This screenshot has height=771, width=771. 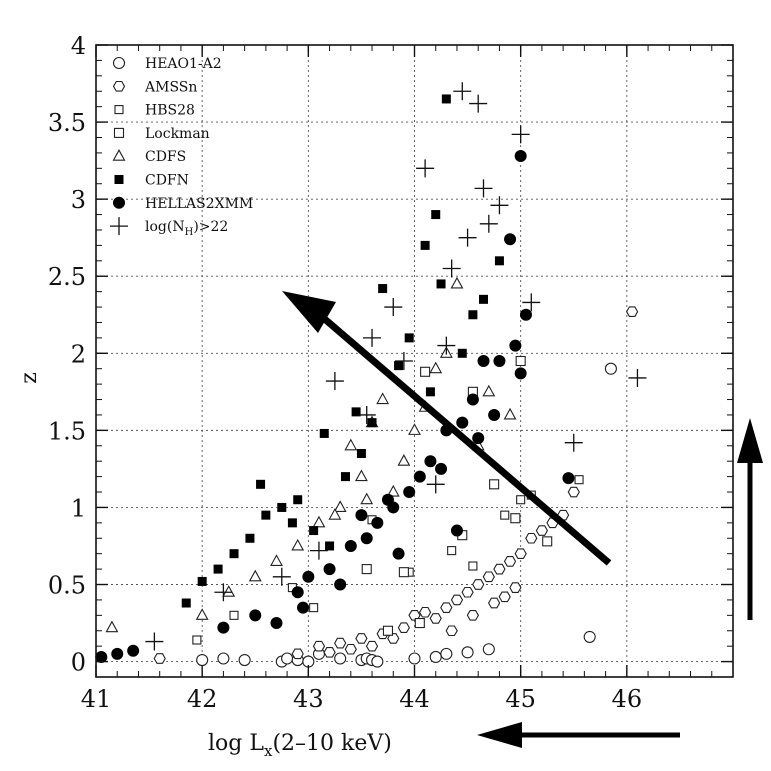 What do you see at coordinates (67, 277) in the screenshot?
I see `y-tick-label: 2.5` at bounding box center [67, 277].